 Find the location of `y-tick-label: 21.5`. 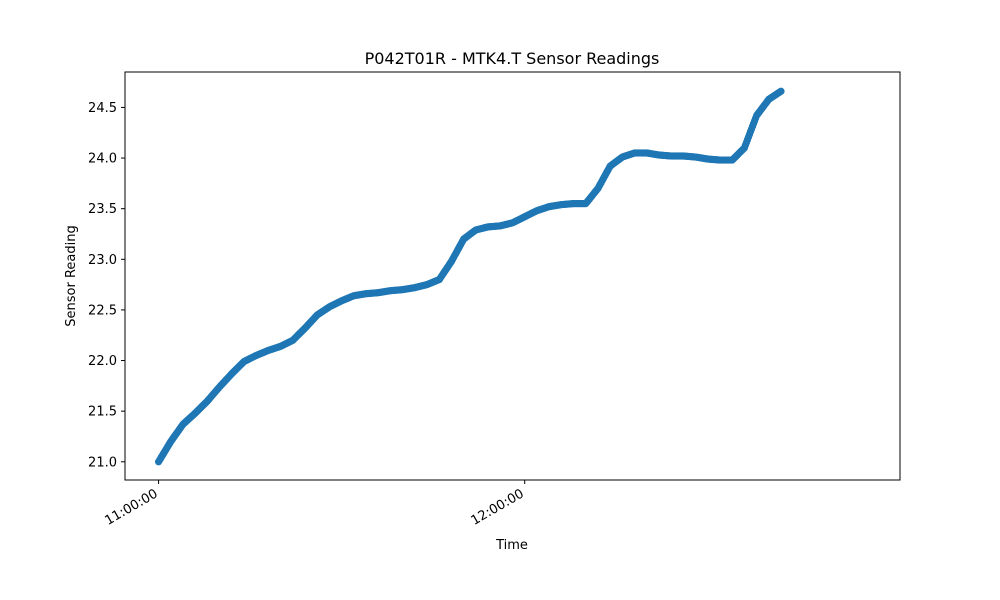

y-tick-label: 21.5 is located at coordinates (102, 412).